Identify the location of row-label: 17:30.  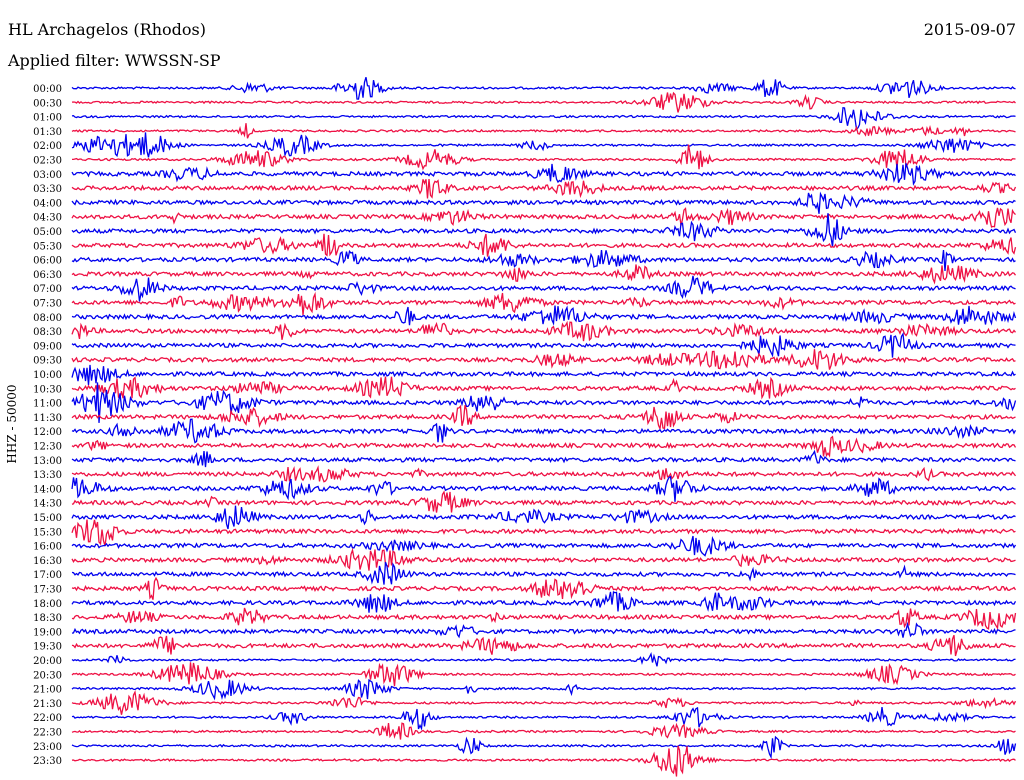
(47, 590).